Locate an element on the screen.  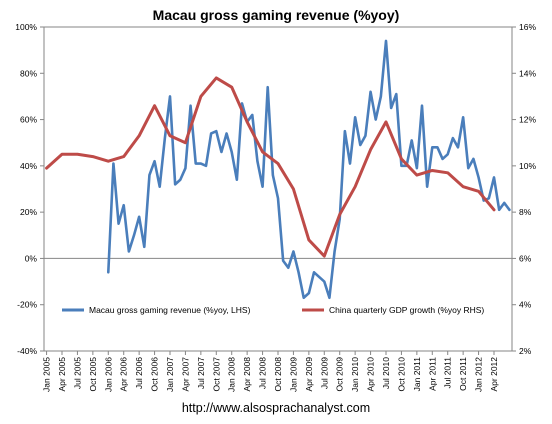
x-tick-label: Apr 2006 is located at coordinates (124, 374).